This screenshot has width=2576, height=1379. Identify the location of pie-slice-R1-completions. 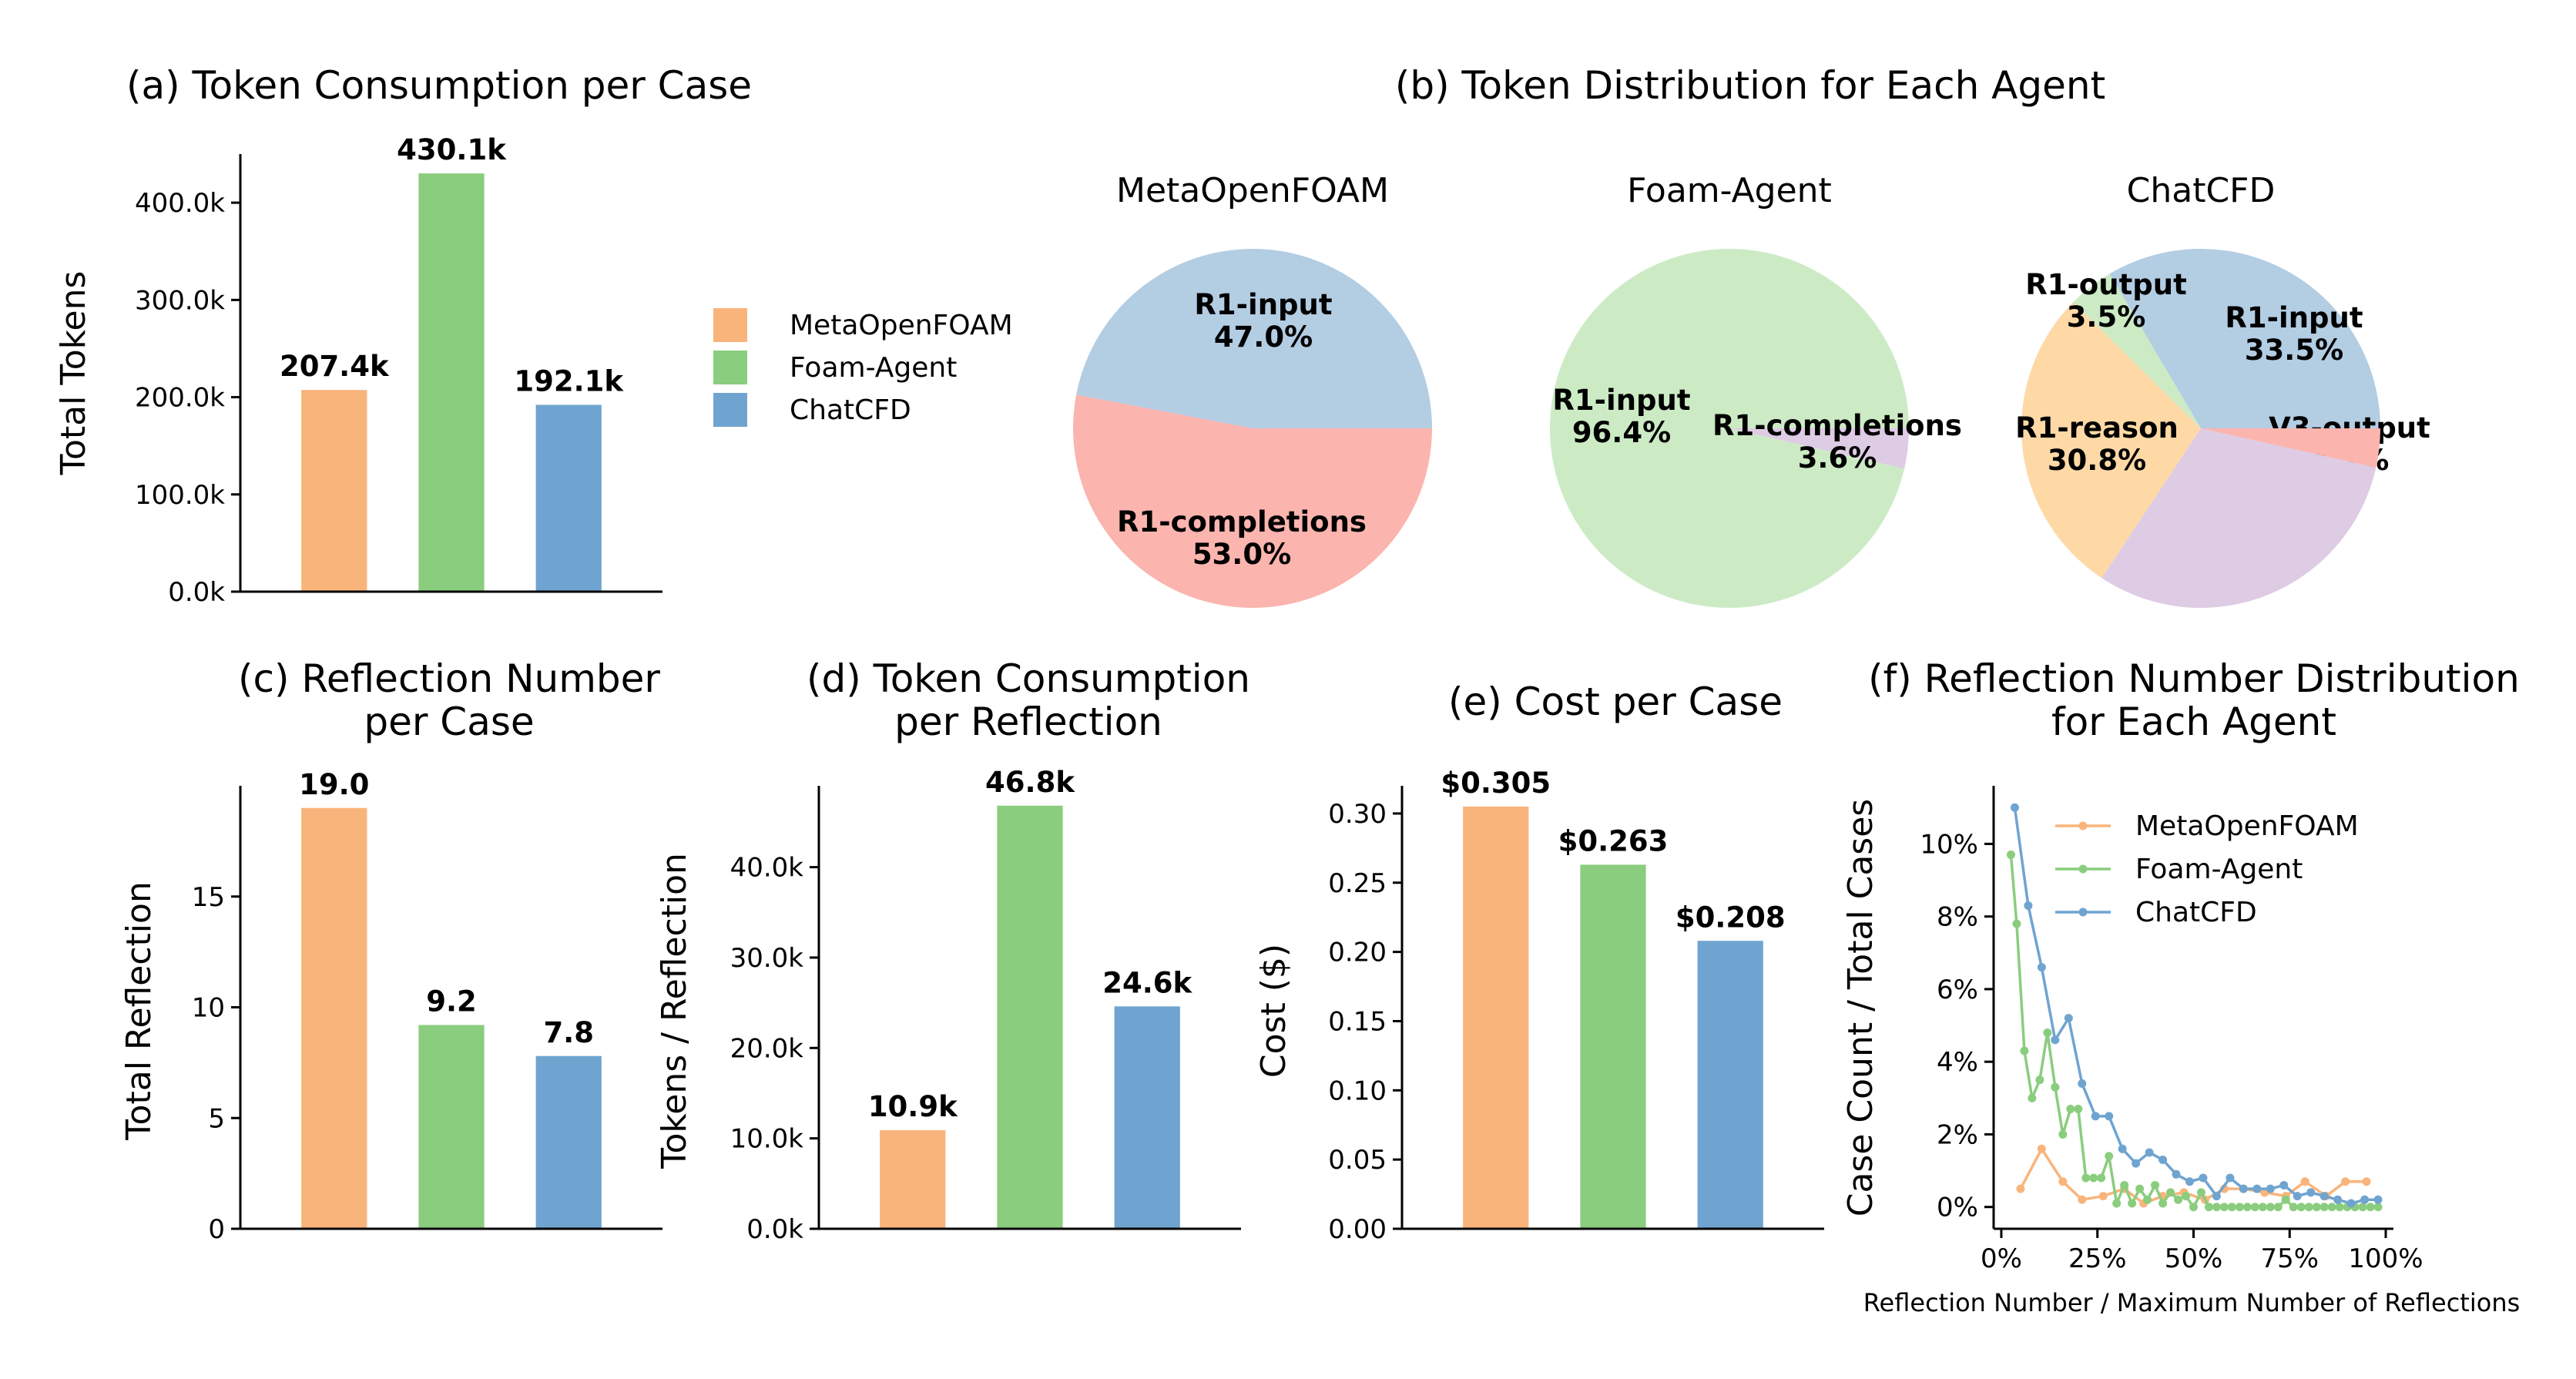
(1819, 449).